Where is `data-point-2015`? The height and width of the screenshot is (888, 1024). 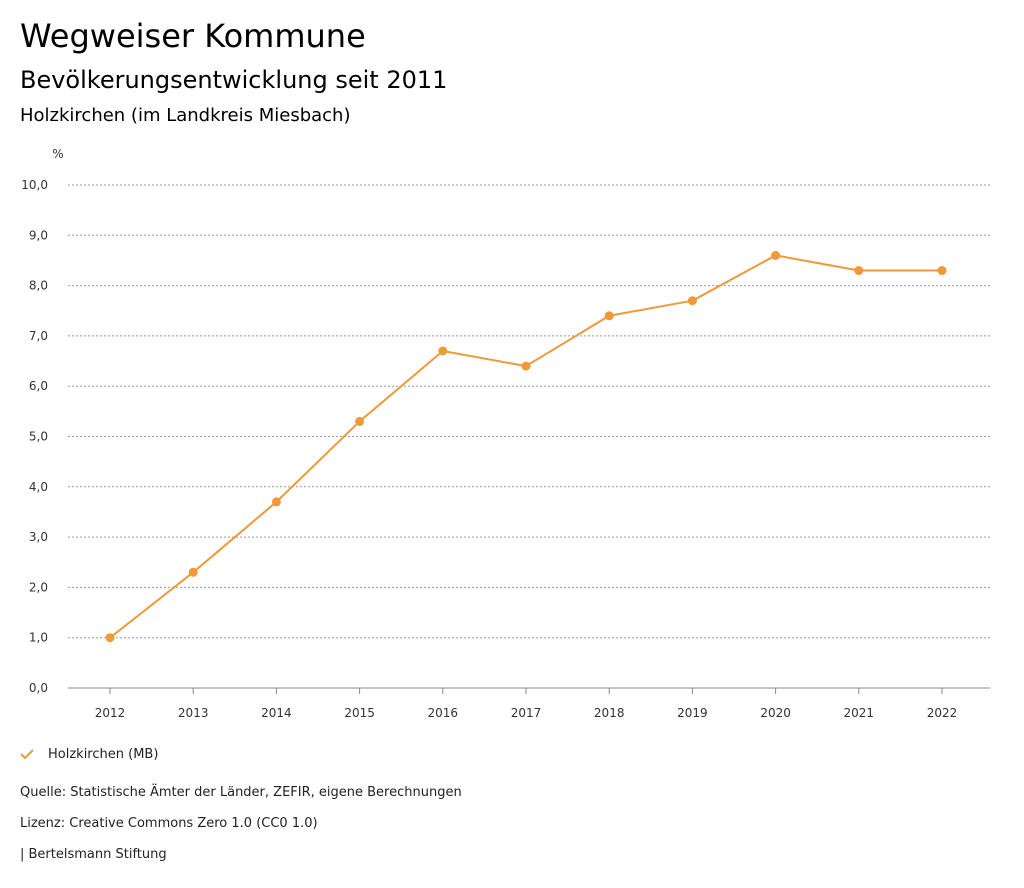 data-point-2015 is located at coordinates (360, 421).